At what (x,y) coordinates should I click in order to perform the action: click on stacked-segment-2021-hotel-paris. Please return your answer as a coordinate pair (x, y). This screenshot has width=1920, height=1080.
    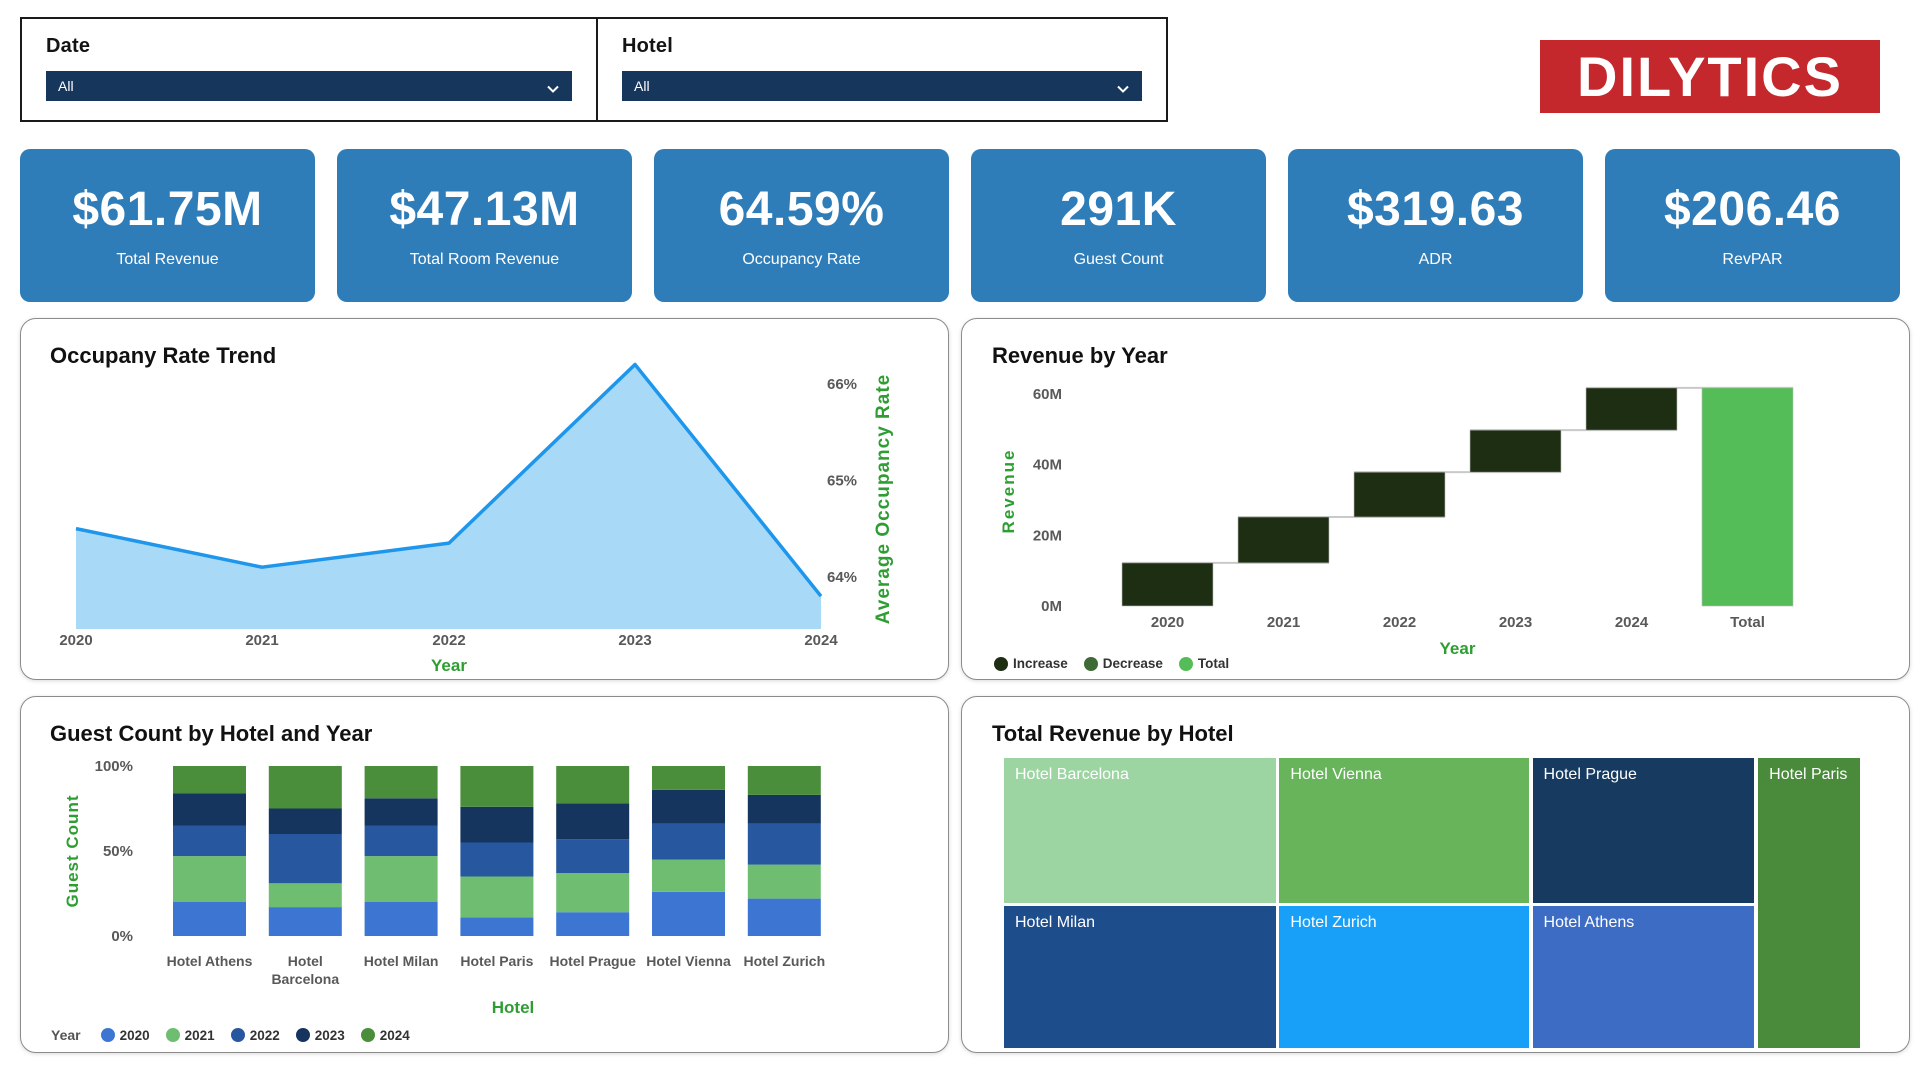
    Looking at the image, I should click on (497, 897).